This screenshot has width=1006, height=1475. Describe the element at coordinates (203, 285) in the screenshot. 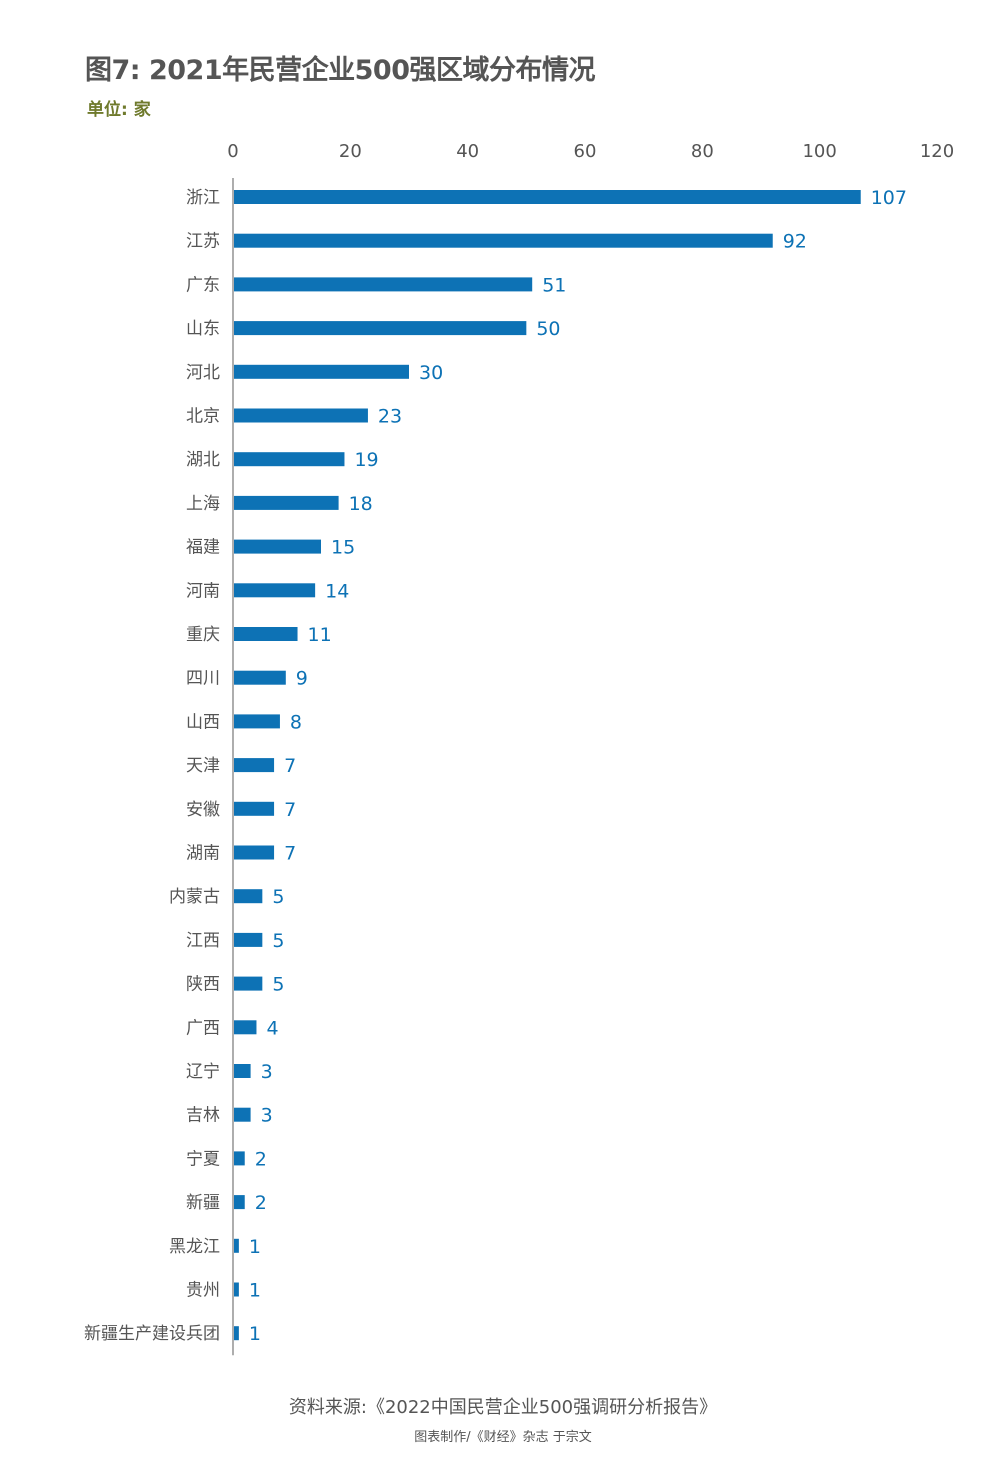

I see `category-label: 广东` at that location.